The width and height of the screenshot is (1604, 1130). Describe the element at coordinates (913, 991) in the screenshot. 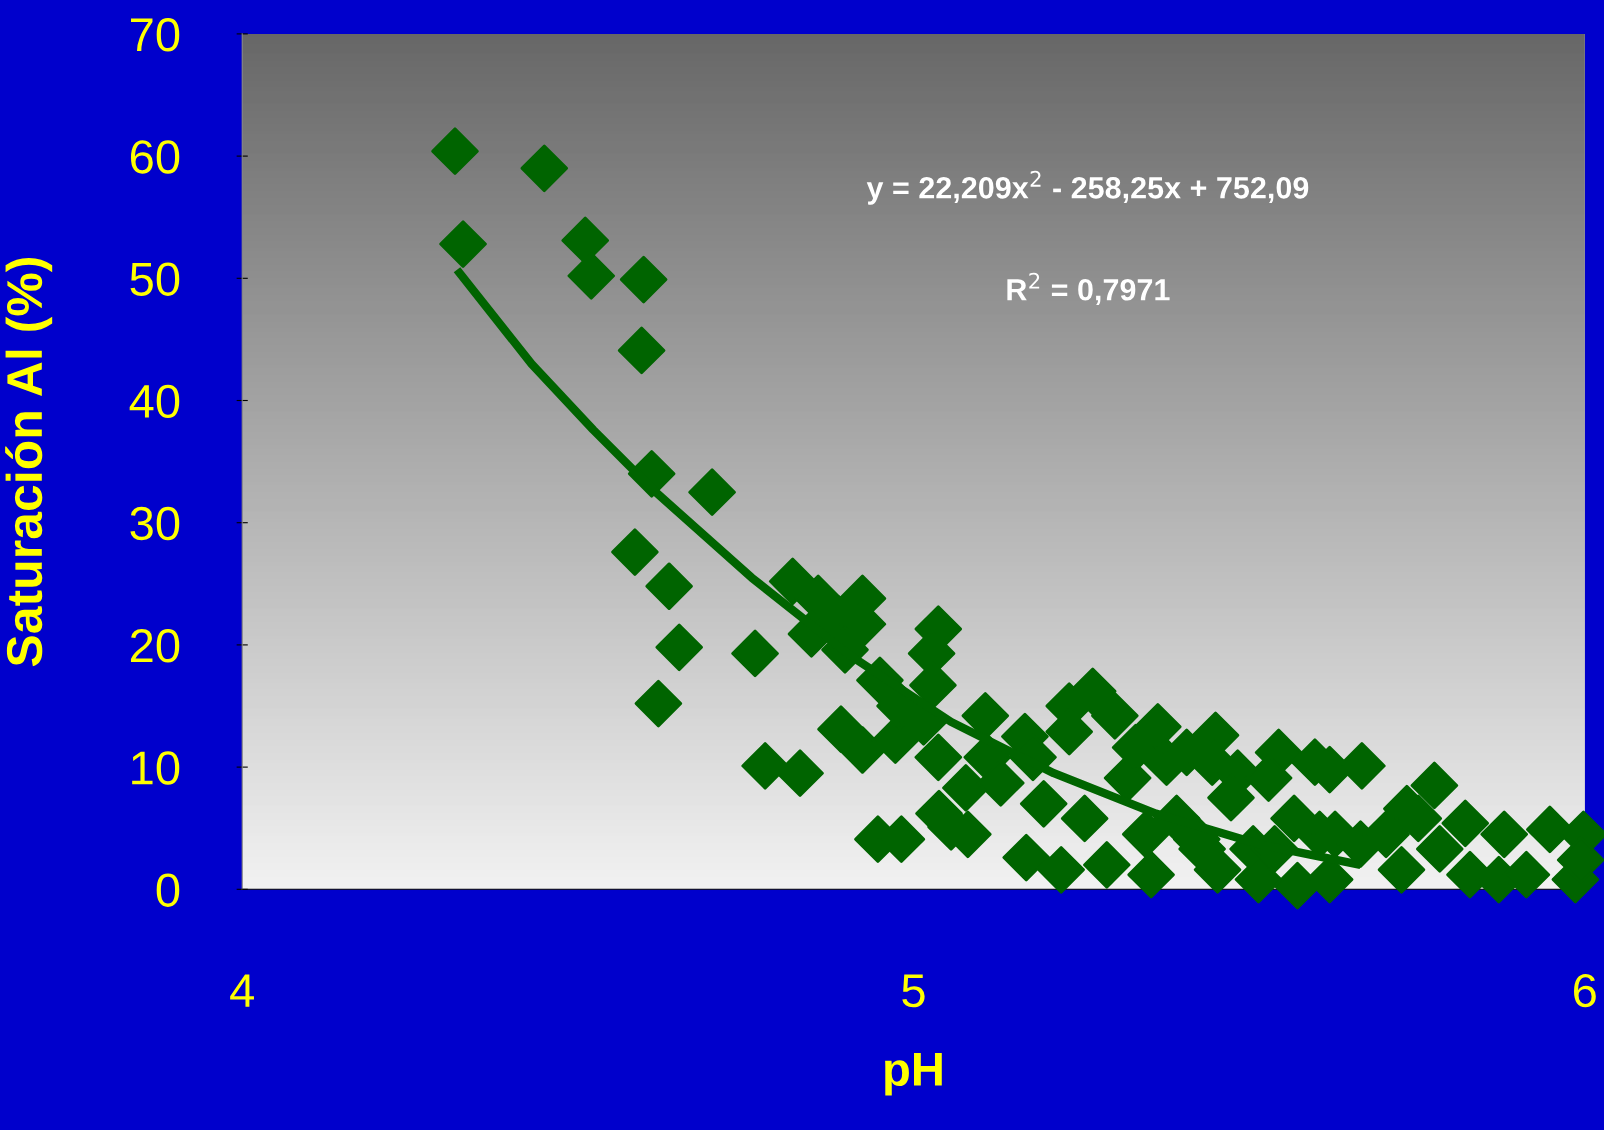

I see `x-tick-label: 5` at that location.